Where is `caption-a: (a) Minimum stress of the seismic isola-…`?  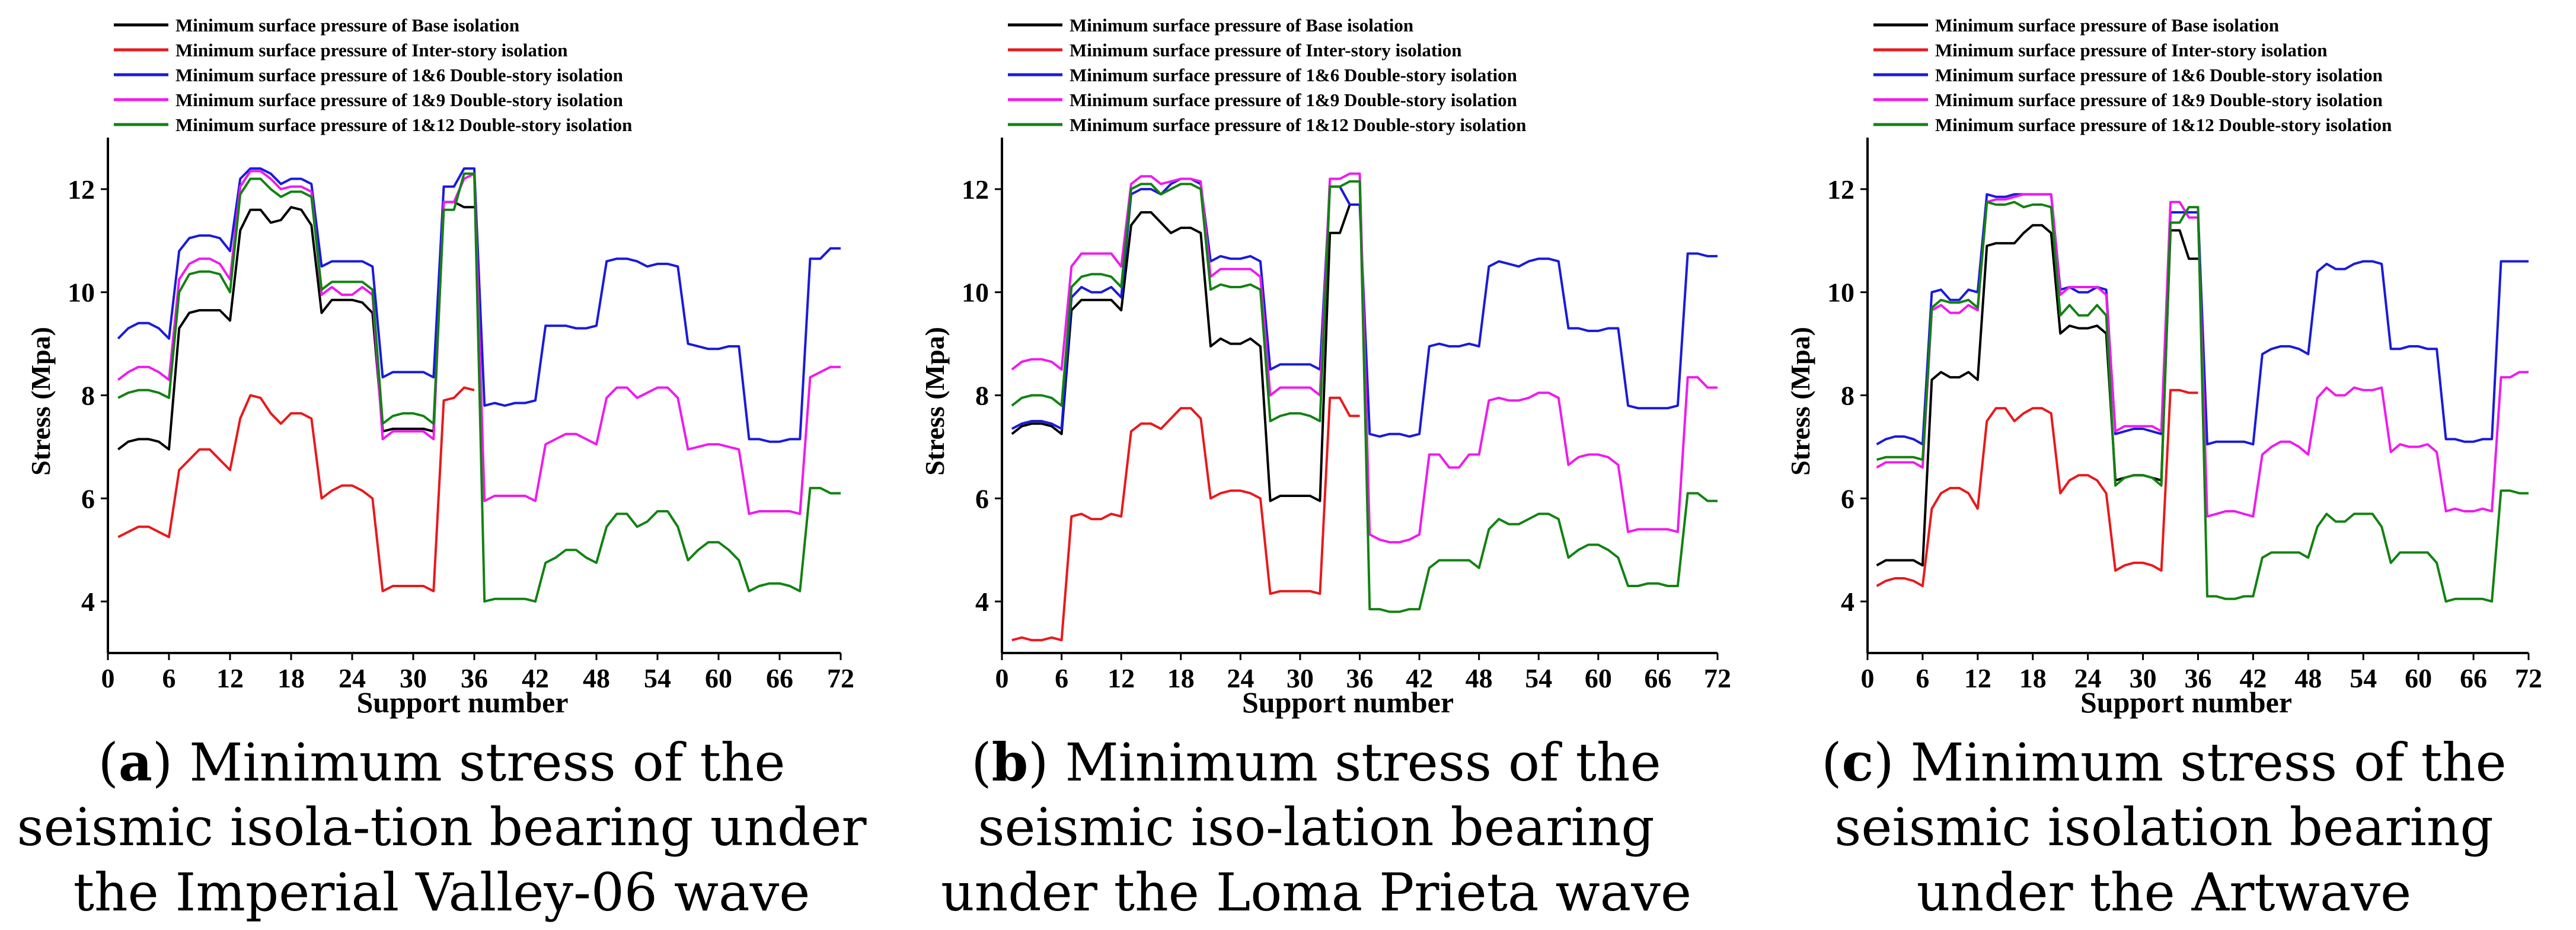 caption-a: (a) Minimum stress of the seismic isola-… is located at coordinates (442, 827).